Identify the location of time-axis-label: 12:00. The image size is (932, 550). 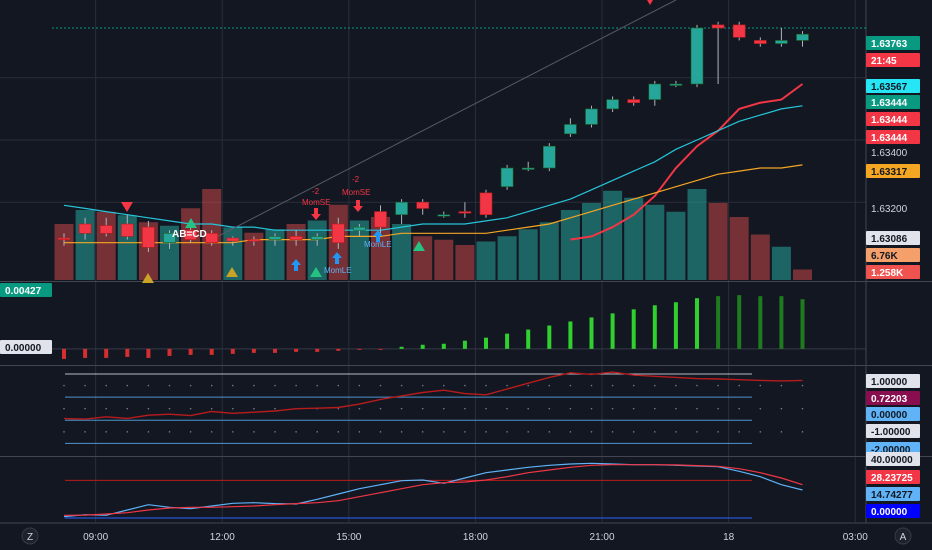
(222, 537).